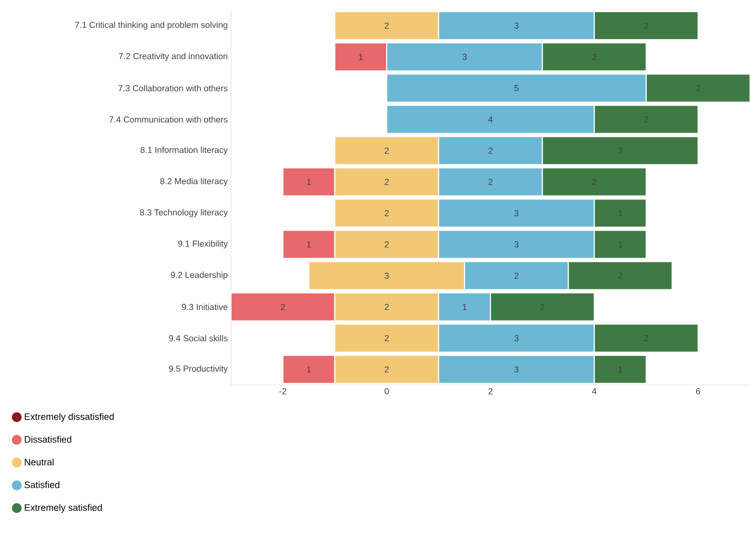 The width and height of the screenshot is (750, 533). Describe the element at coordinates (198, 369) in the screenshot. I see `y-tick-label: 9.5 Productivity` at that location.